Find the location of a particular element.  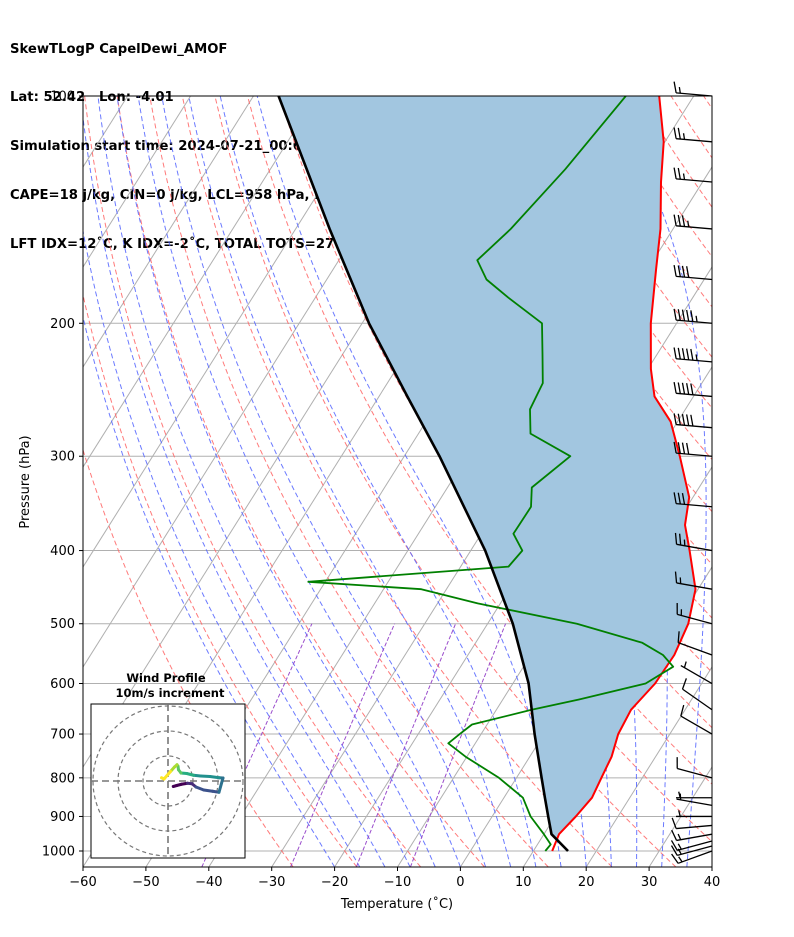

y-tick-label: 600 is located at coordinates (62, 684).